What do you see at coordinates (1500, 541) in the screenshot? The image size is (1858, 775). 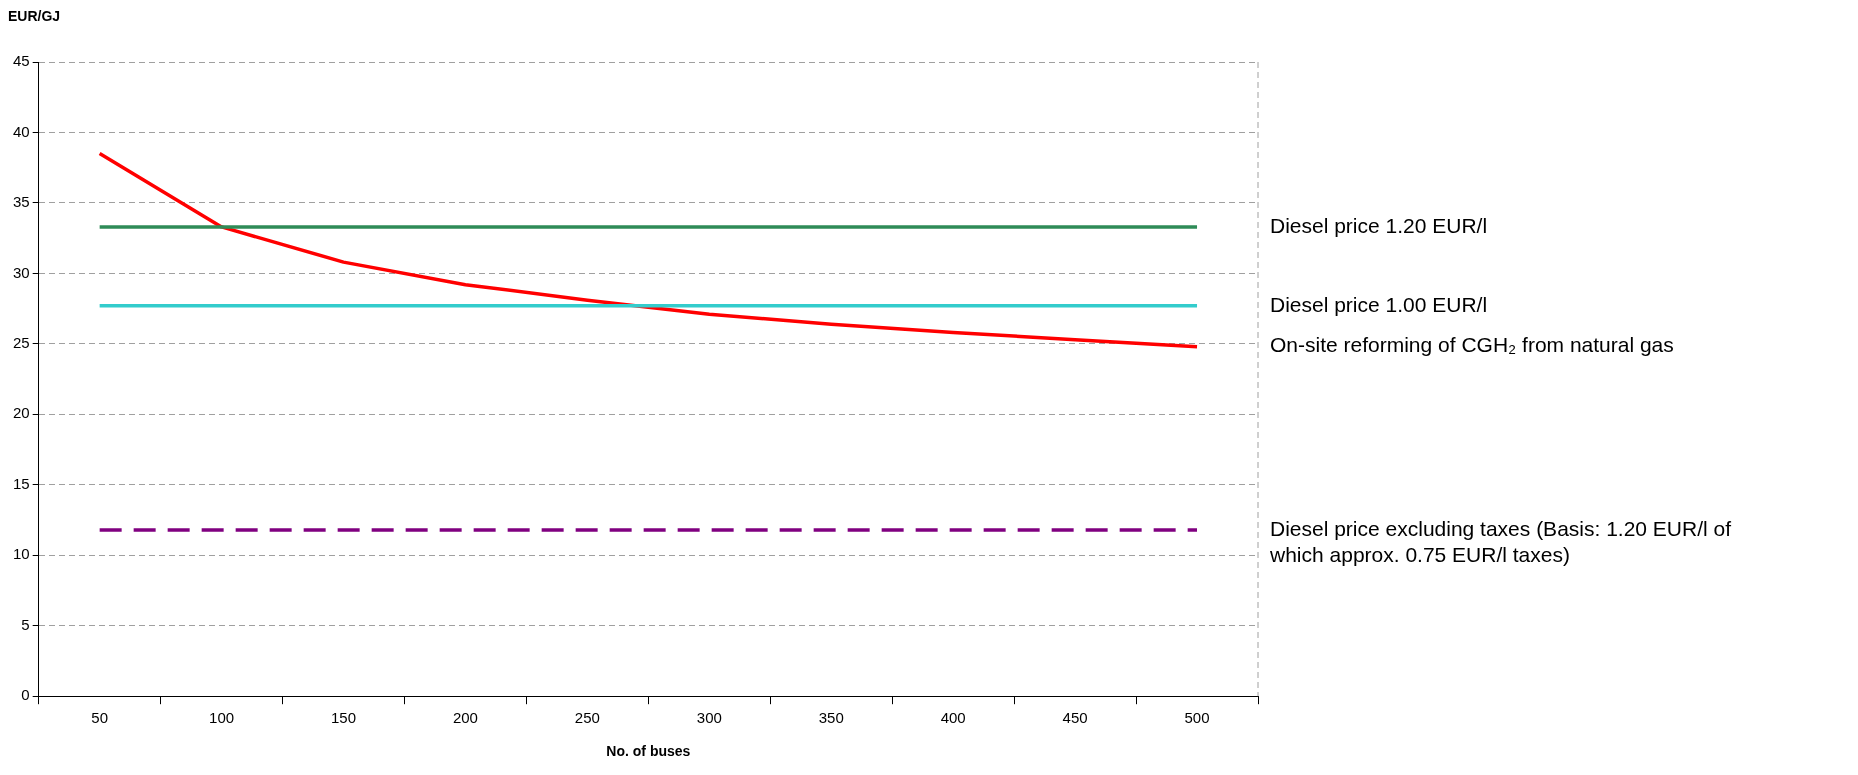 I see `text: Diesel price excluding taxes (Basis: 1.20 EUR/l of which approx. 0.75 EUR/l taxes)` at bounding box center [1500, 541].